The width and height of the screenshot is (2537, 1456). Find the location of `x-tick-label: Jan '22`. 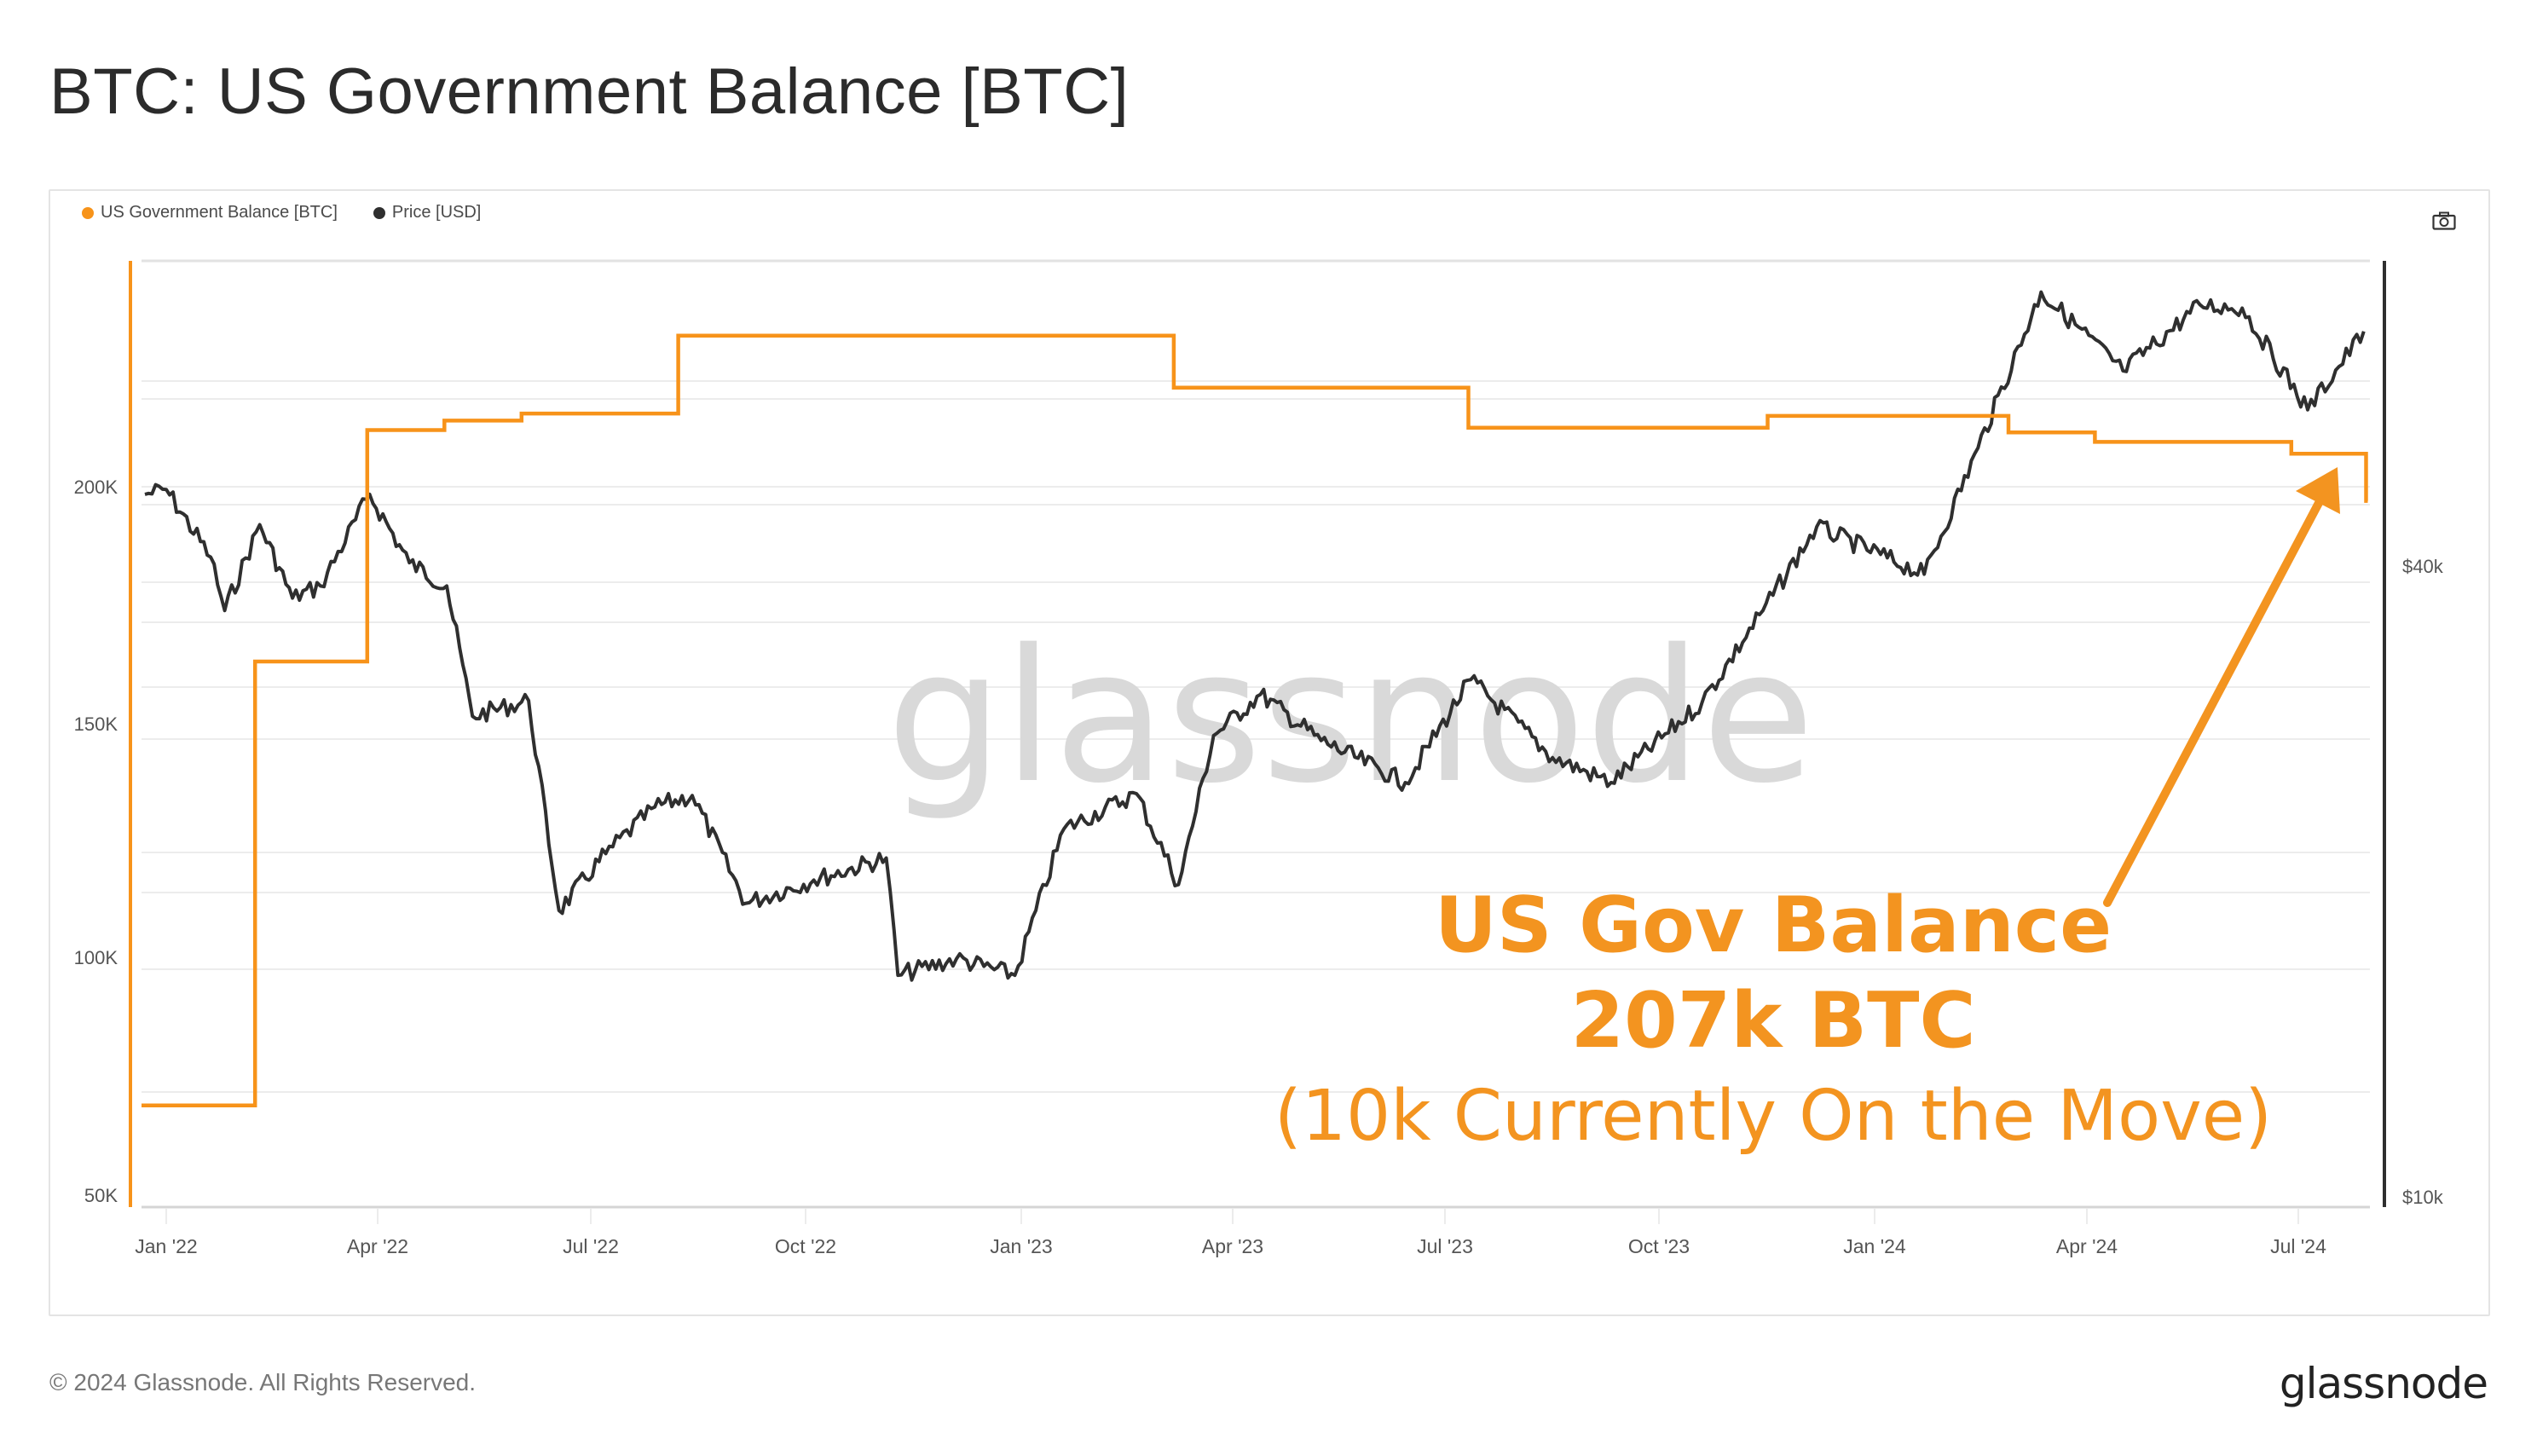

x-tick-label: Jan '22 is located at coordinates (166, 1246).